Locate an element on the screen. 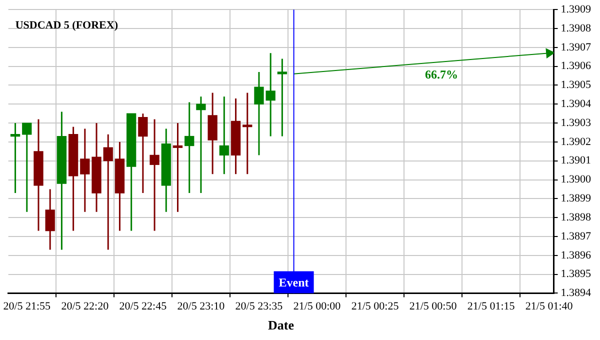  x-tick-label: 21/5 00:25 is located at coordinates (375, 306).